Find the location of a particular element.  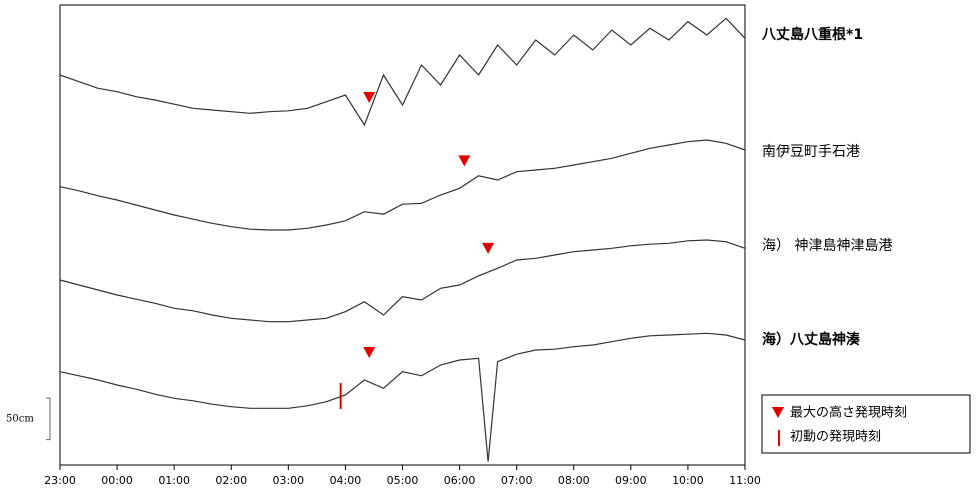

station-label: 海）八丈島神湊 is located at coordinates (811, 339).